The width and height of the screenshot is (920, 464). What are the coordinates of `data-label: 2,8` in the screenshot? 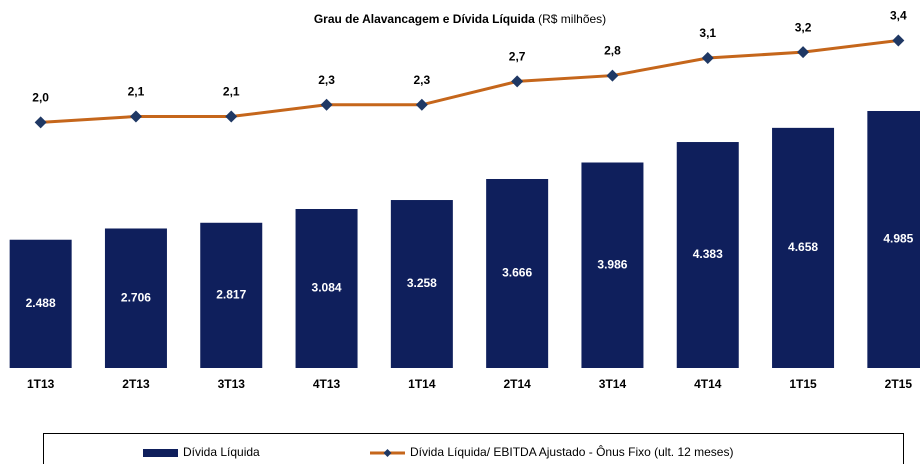 It's located at (612, 51).